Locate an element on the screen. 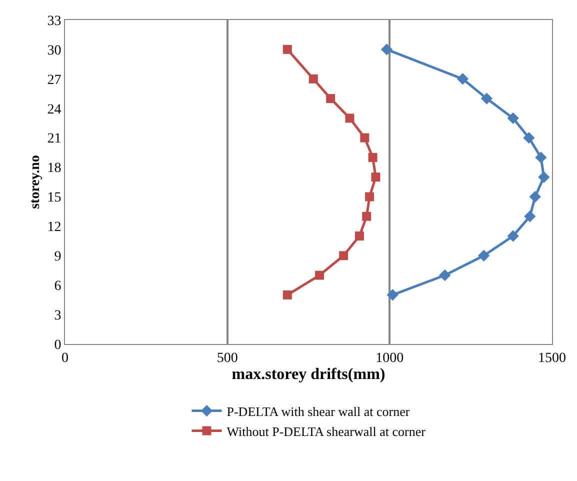 The image size is (577, 481). y-tick-label: 0 is located at coordinates (58, 345).